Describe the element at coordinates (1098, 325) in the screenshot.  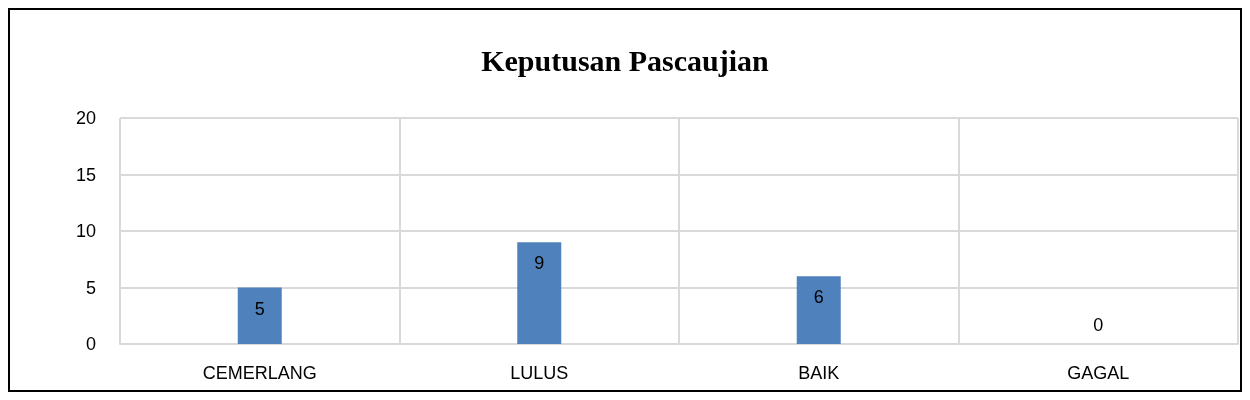
I see `data-label: 0` at that location.